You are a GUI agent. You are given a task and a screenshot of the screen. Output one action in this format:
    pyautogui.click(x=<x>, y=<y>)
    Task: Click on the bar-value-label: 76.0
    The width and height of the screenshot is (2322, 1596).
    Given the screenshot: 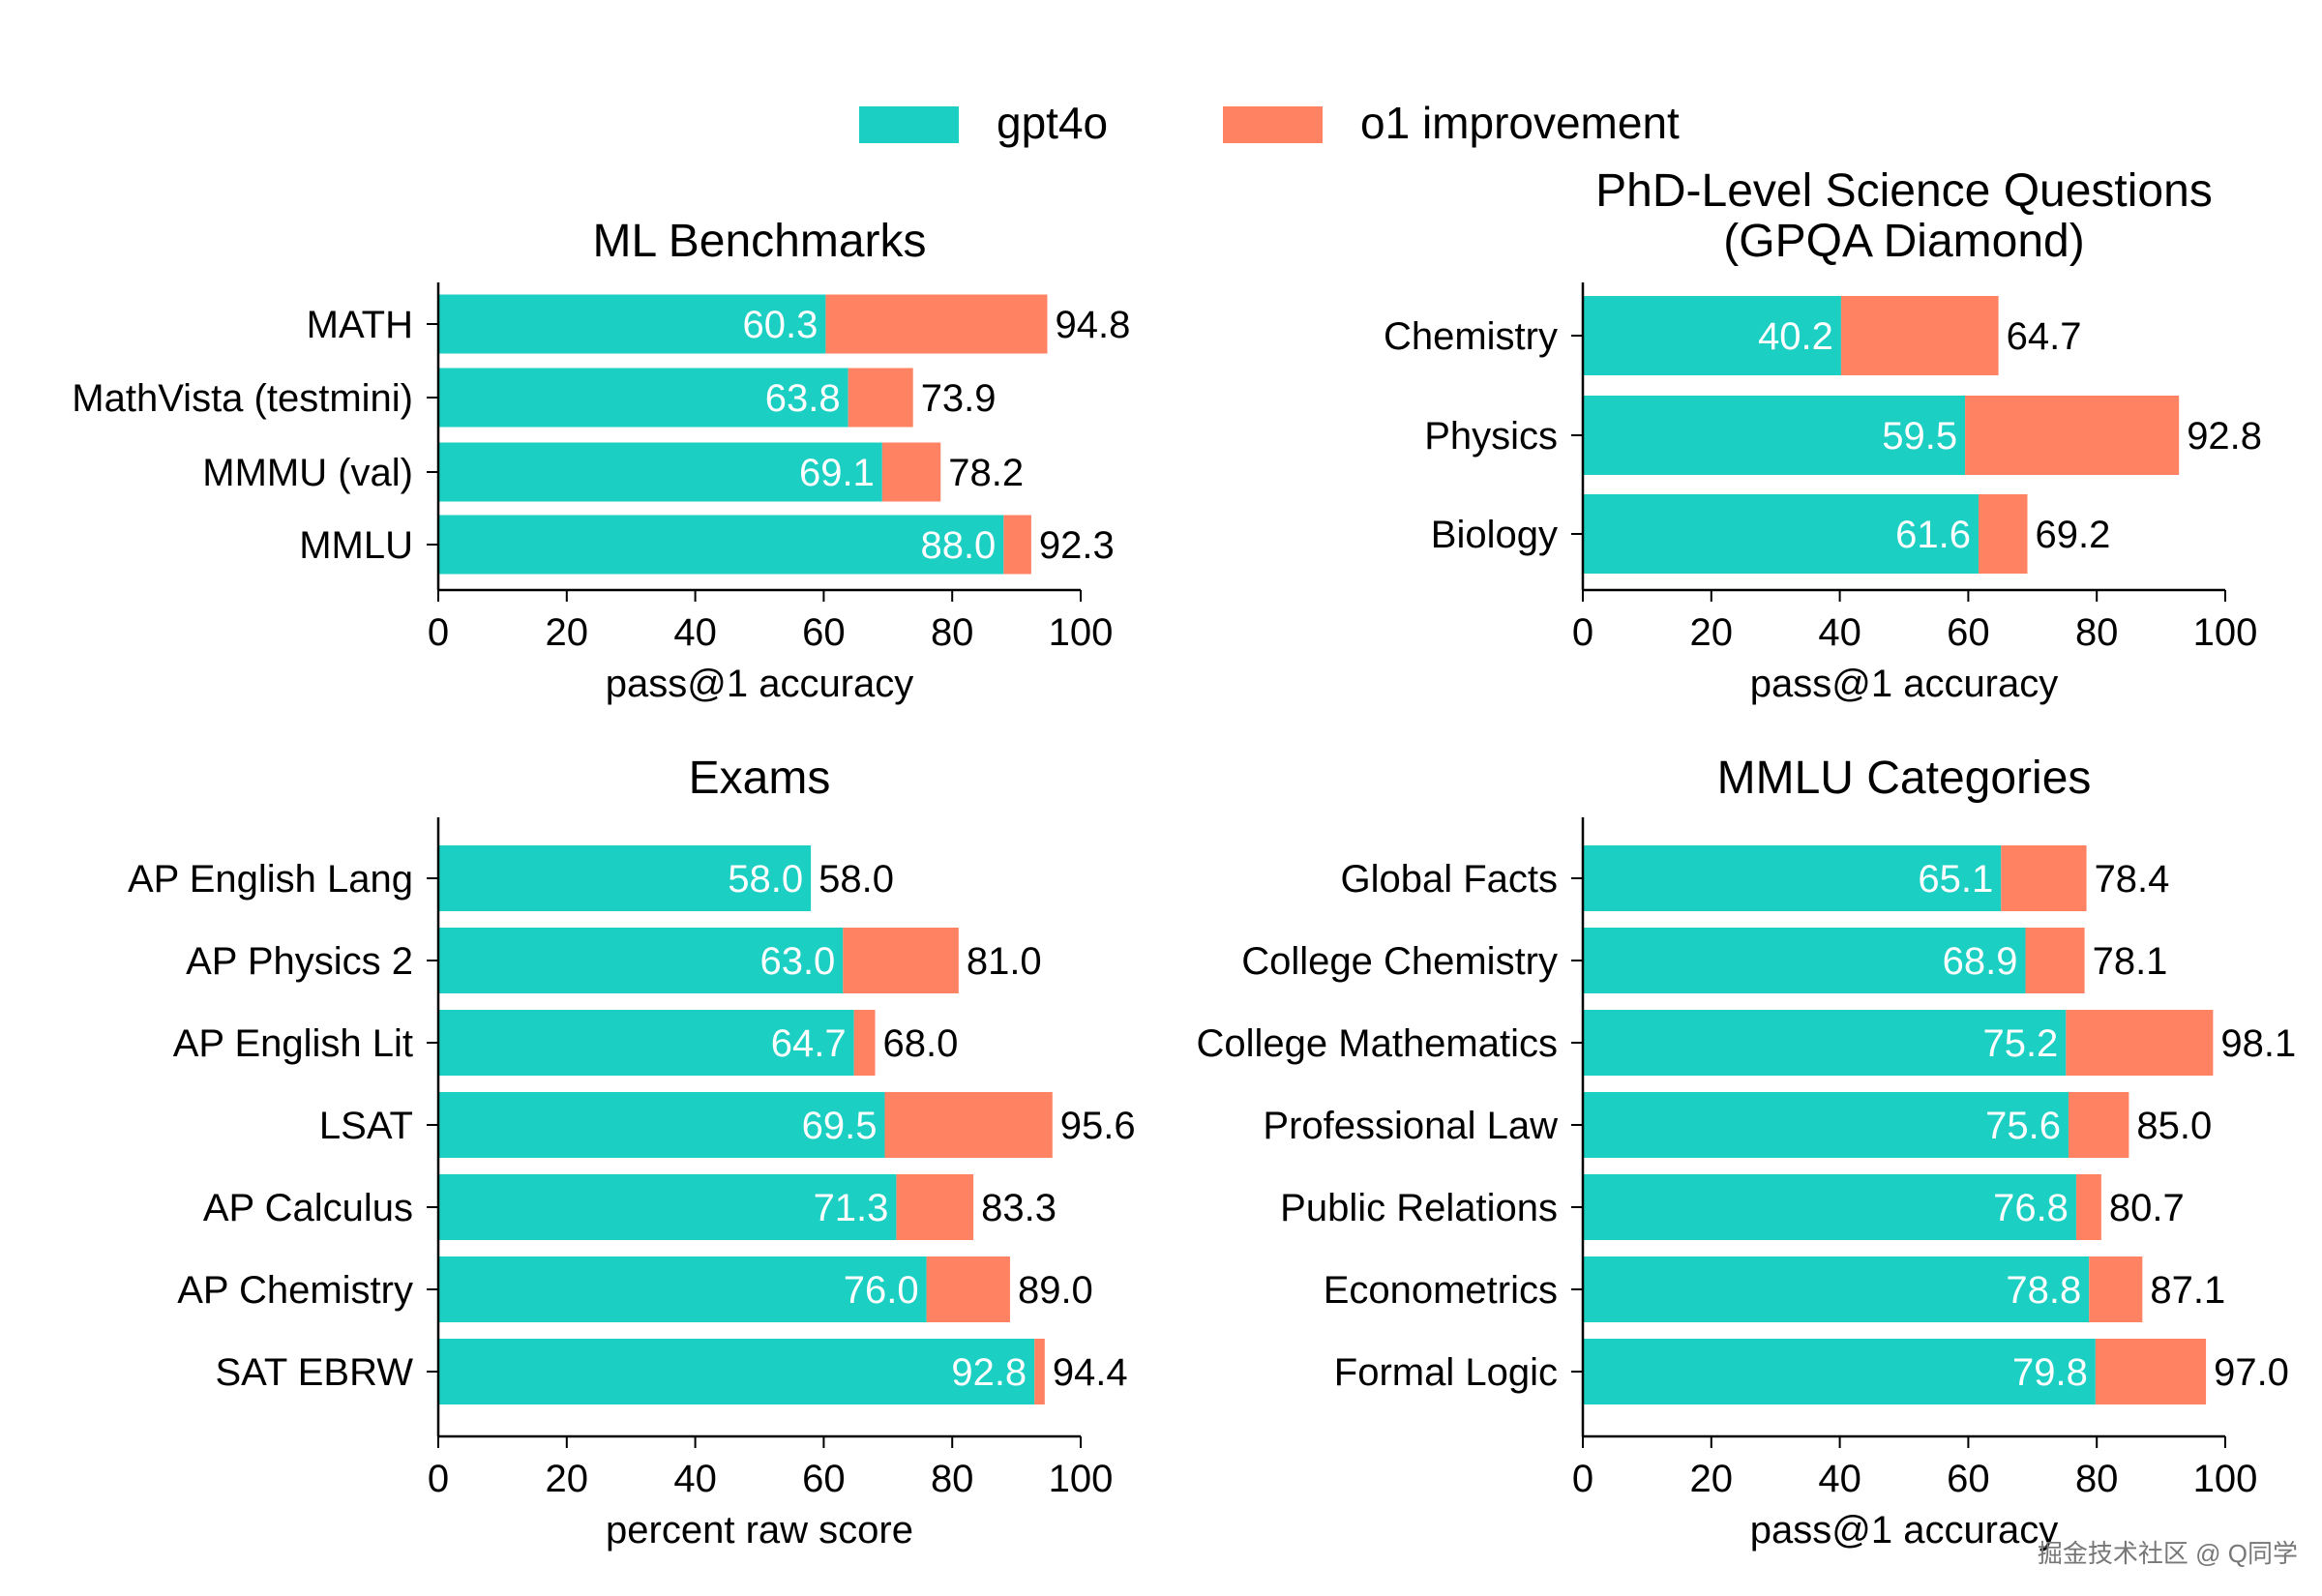 What is the action you would take?
    pyautogui.click(x=881, y=1290)
    